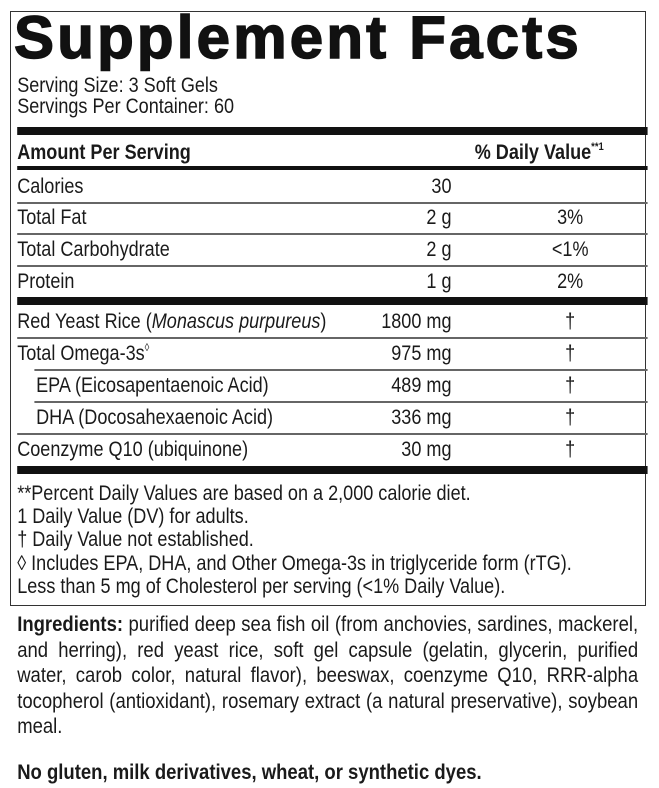 The width and height of the screenshot is (659, 788). I want to click on ingredient-name-text: Total Omega-3s, so click(81, 353).